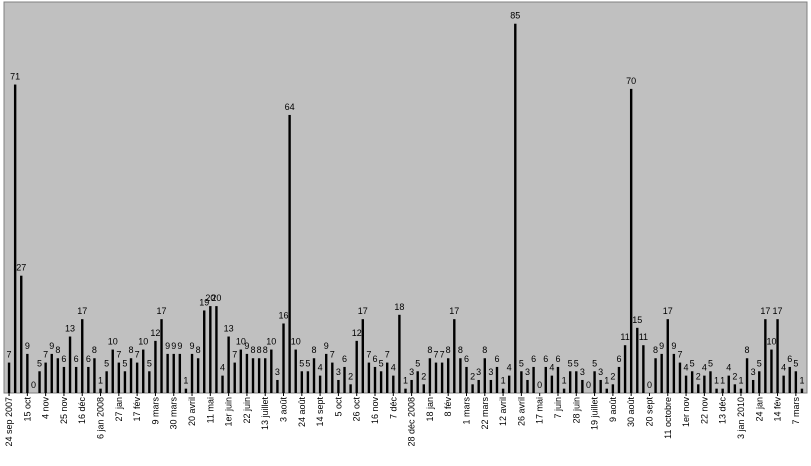 The height and width of the screenshot is (466, 811). I want to click on x-tick-label: 5 oct, so click(338, 407).